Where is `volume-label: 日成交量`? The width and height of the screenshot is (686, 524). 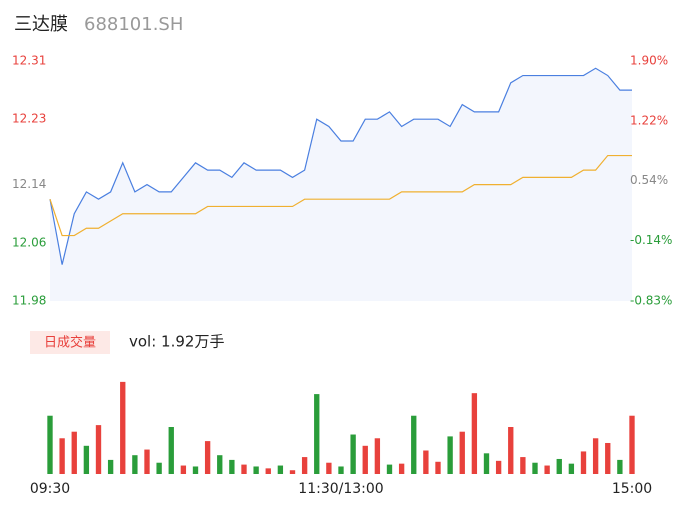
volume-label: 日成交量 is located at coordinates (70, 343).